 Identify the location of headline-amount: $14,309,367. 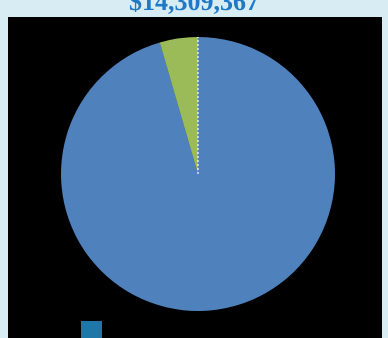
(194, 8).